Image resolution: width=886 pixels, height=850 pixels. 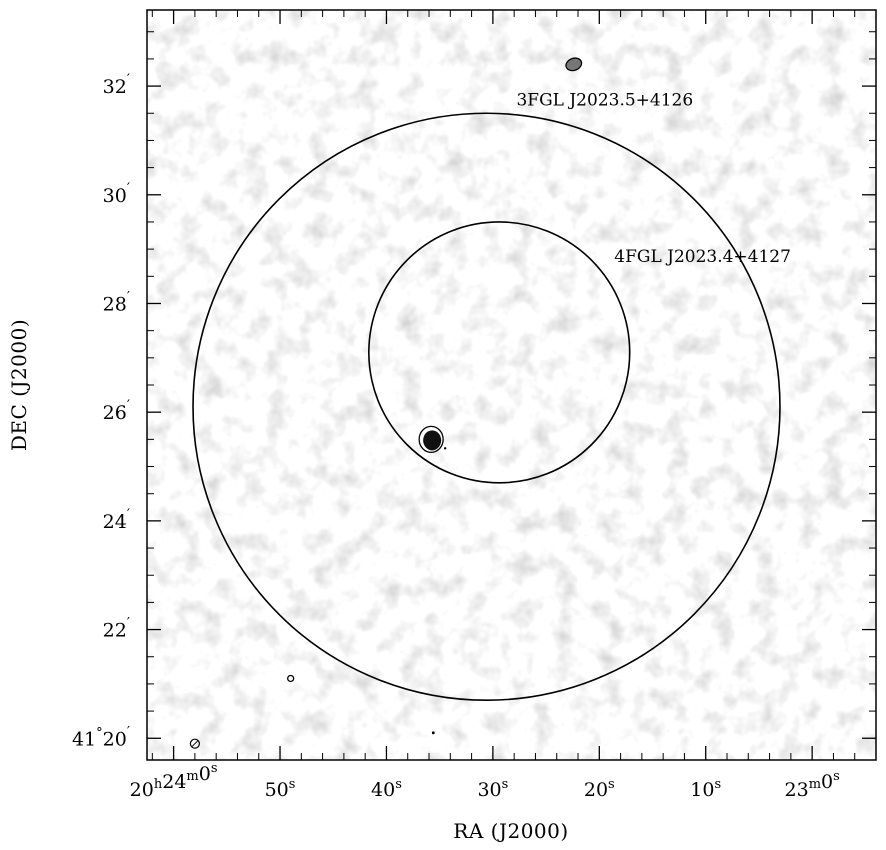 What do you see at coordinates (599, 789) in the screenshot?
I see `x-tick-label: 20s` at bounding box center [599, 789].